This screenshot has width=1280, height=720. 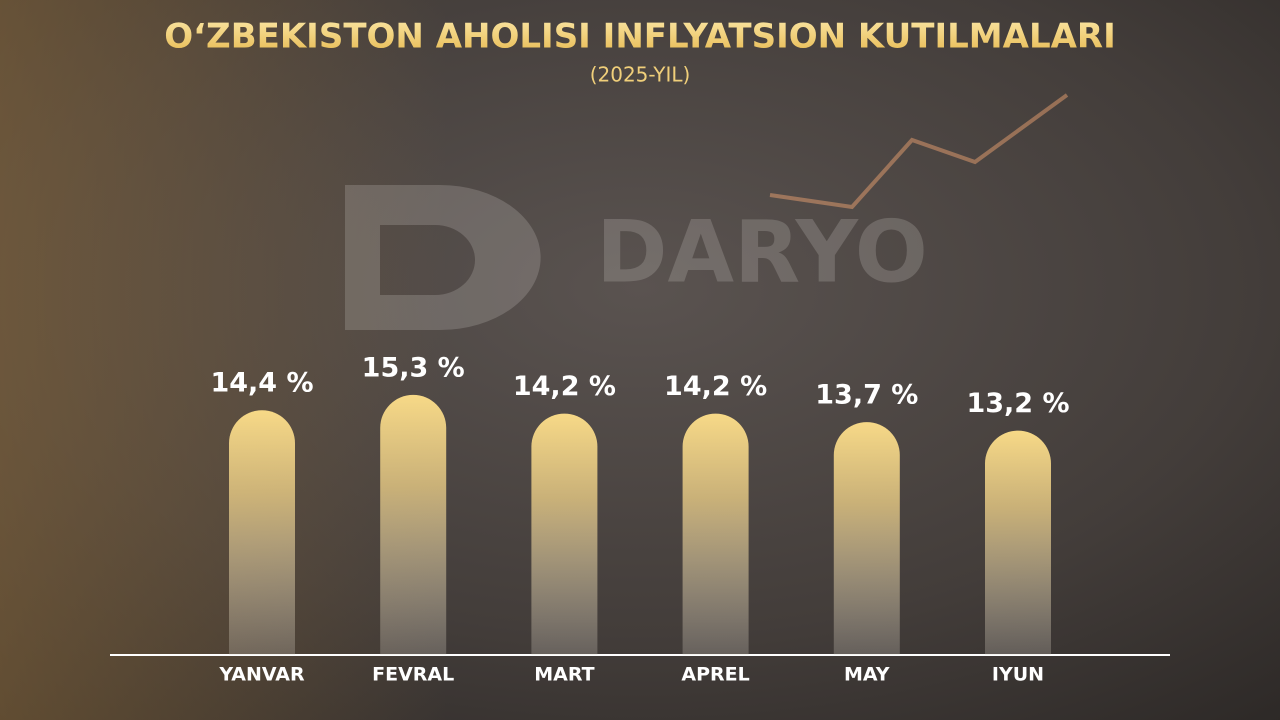 I want to click on watermark: DARYO, so click(x=762, y=252).